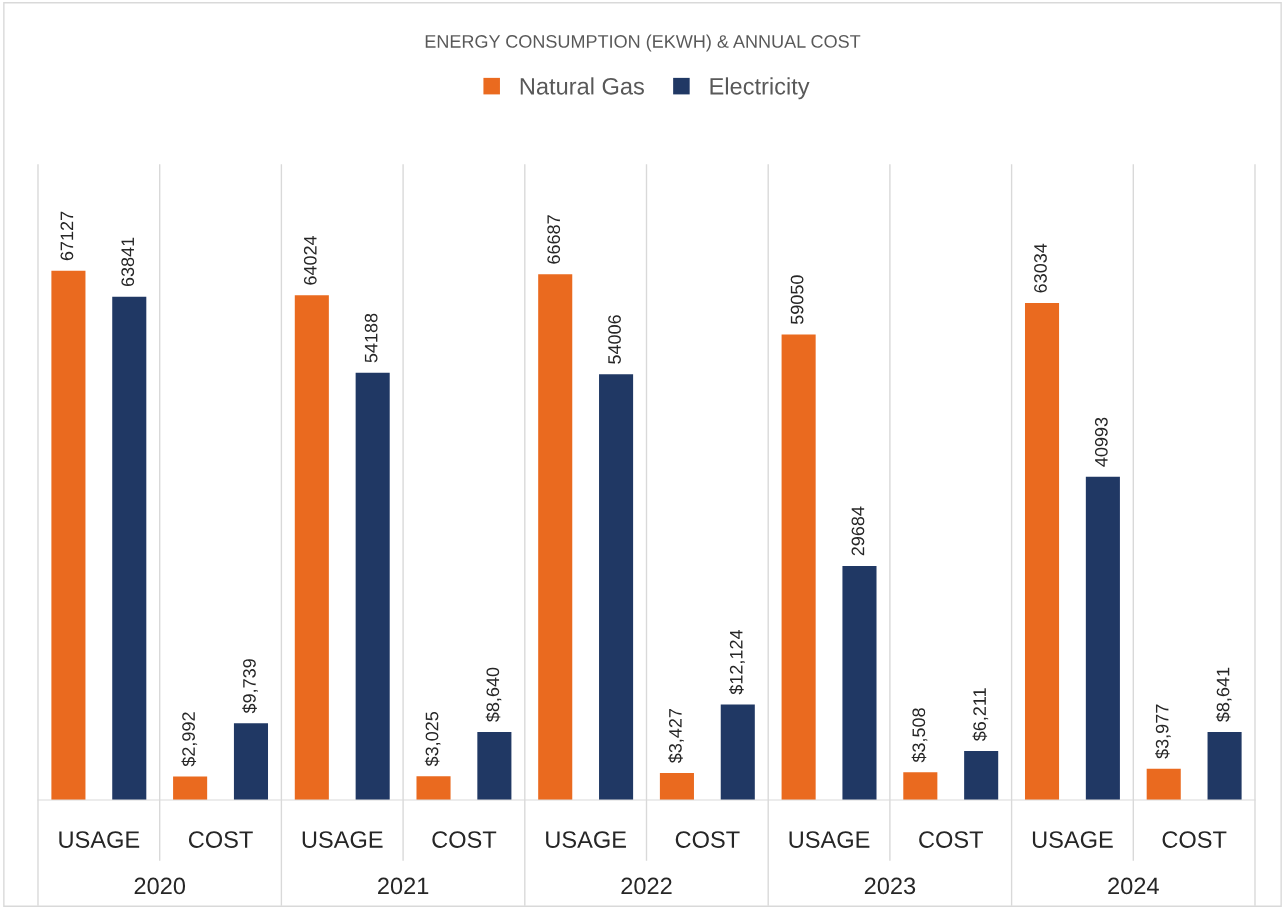  What do you see at coordinates (189, 739) in the screenshot?
I see `data-label: $2,992` at bounding box center [189, 739].